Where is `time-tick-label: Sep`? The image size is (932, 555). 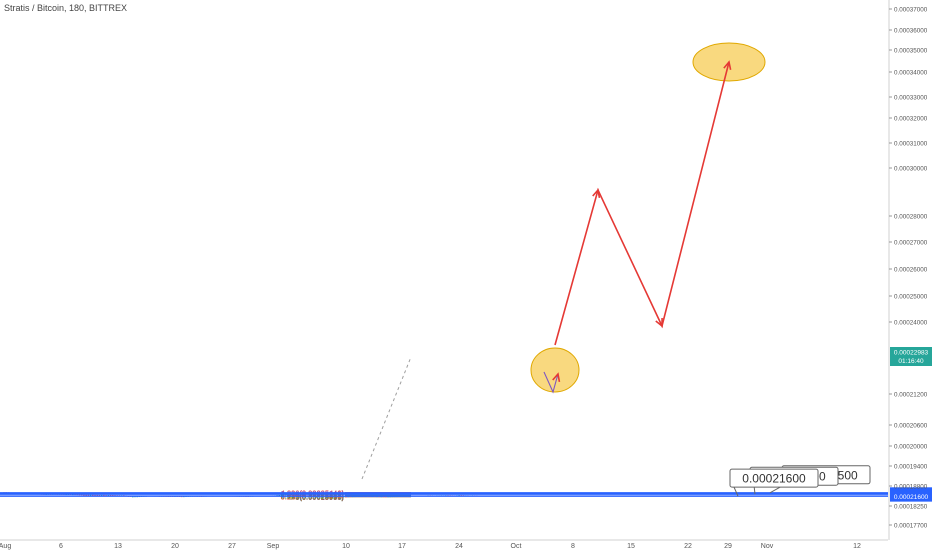 time-tick-label: Sep is located at coordinates (273, 546).